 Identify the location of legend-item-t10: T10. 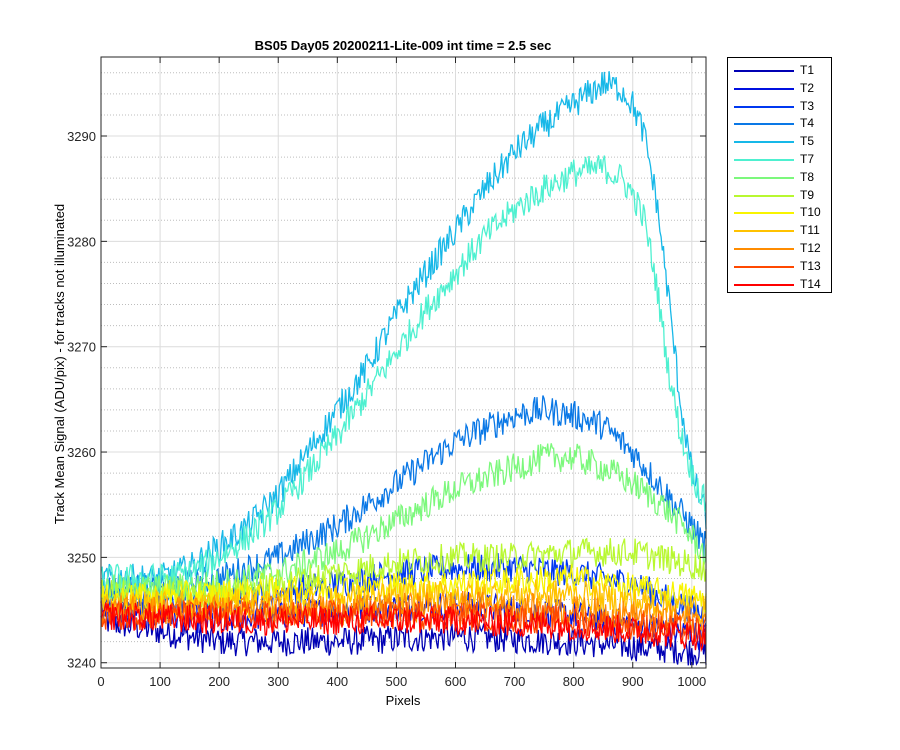
(779, 213).